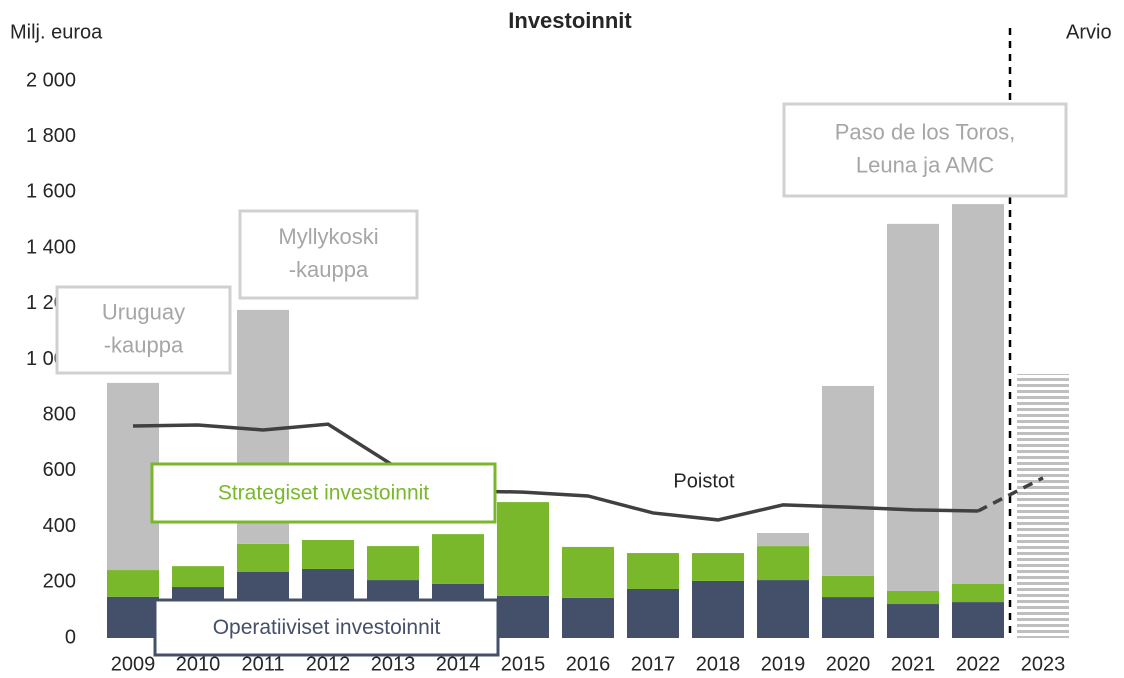 The width and height of the screenshot is (1124, 678). What do you see at coordinates (570, 20) in the screenshot?
I see `chart-title: Investoinnit` at bounding box center [570, 20].